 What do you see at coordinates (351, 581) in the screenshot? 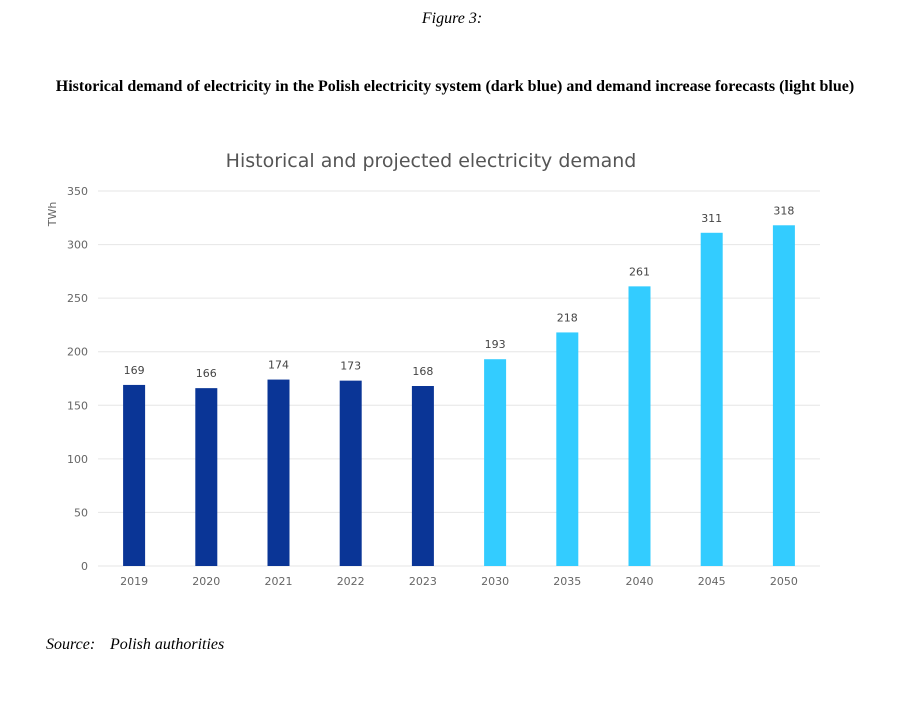
I see `x-tick-label: 2022` at bounding box center [351, 581].